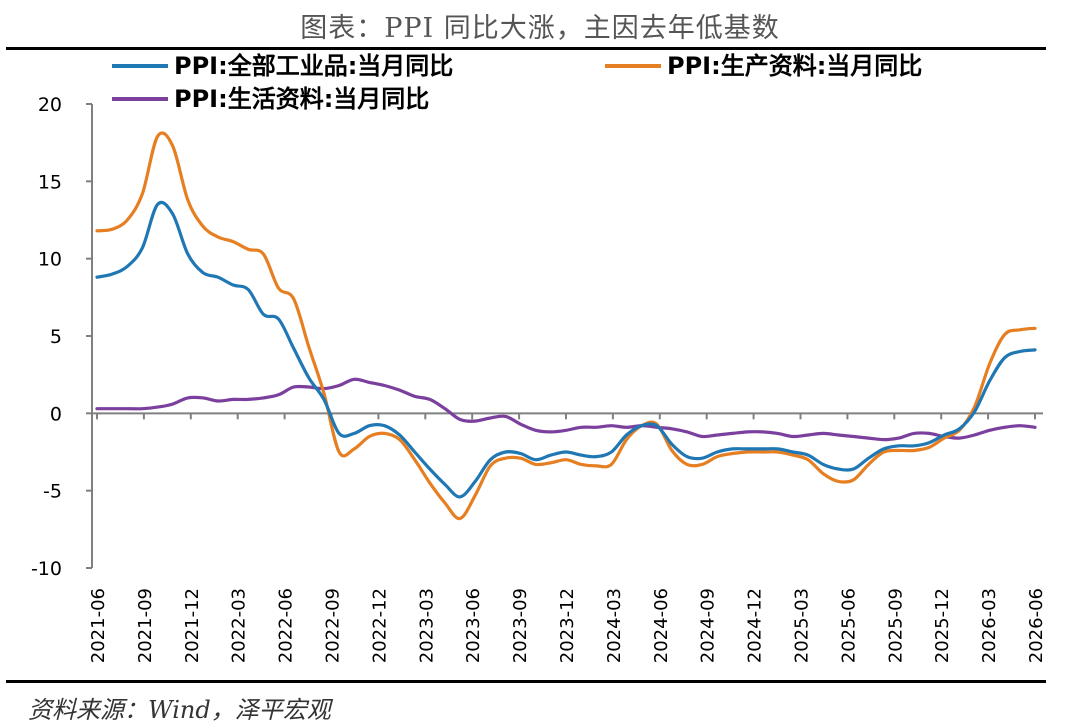 Image resolution: width=1080 pixels, height=728 pixels. I want to click on x-tick-label: 2026-03, so click(989, 625).